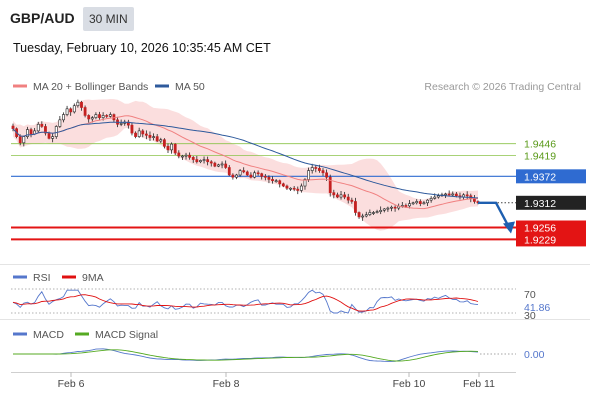 The height and width of the screenshot is (400, 590). I want to click on level-label-1.9256: 1.9256, so click(540, 229).